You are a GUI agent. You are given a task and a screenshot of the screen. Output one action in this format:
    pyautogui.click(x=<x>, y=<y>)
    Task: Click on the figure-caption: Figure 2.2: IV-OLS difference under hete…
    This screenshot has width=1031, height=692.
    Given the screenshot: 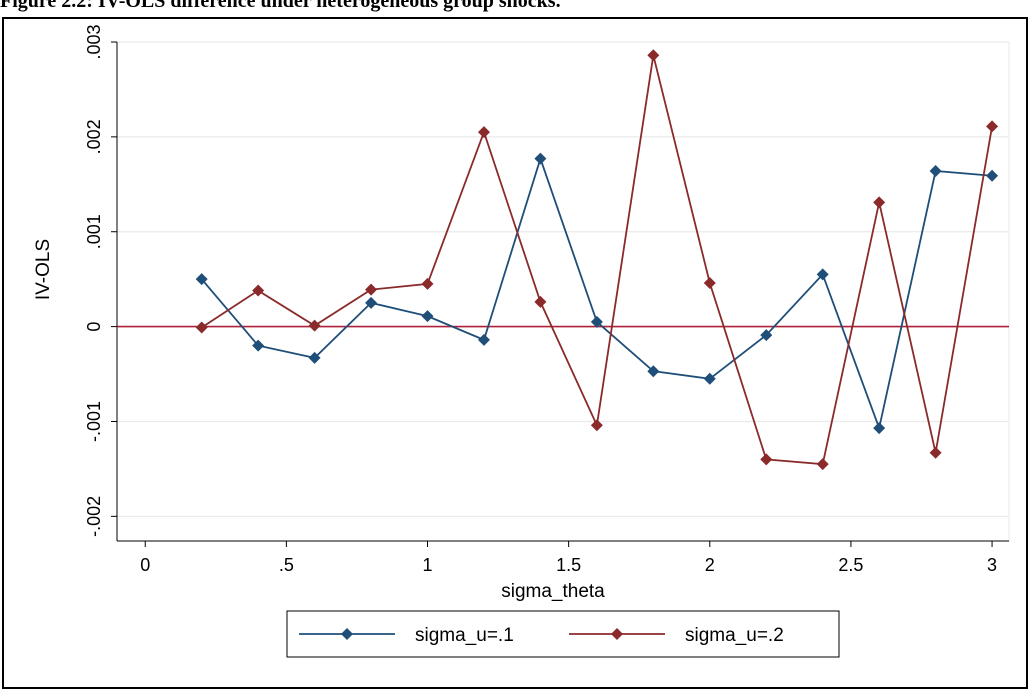 What is the action you would take?
    pyautogui.click(x=280, y=6)
    